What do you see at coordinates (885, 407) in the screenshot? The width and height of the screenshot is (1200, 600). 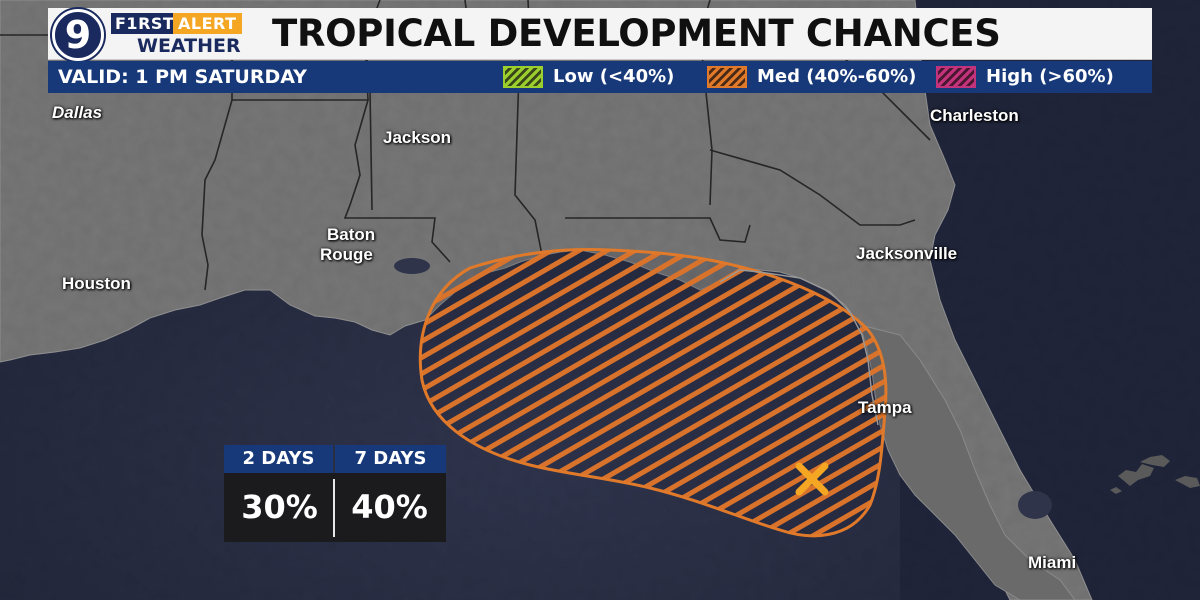 I see `city-tampa: Tampa` at bounding box center [885, 407].